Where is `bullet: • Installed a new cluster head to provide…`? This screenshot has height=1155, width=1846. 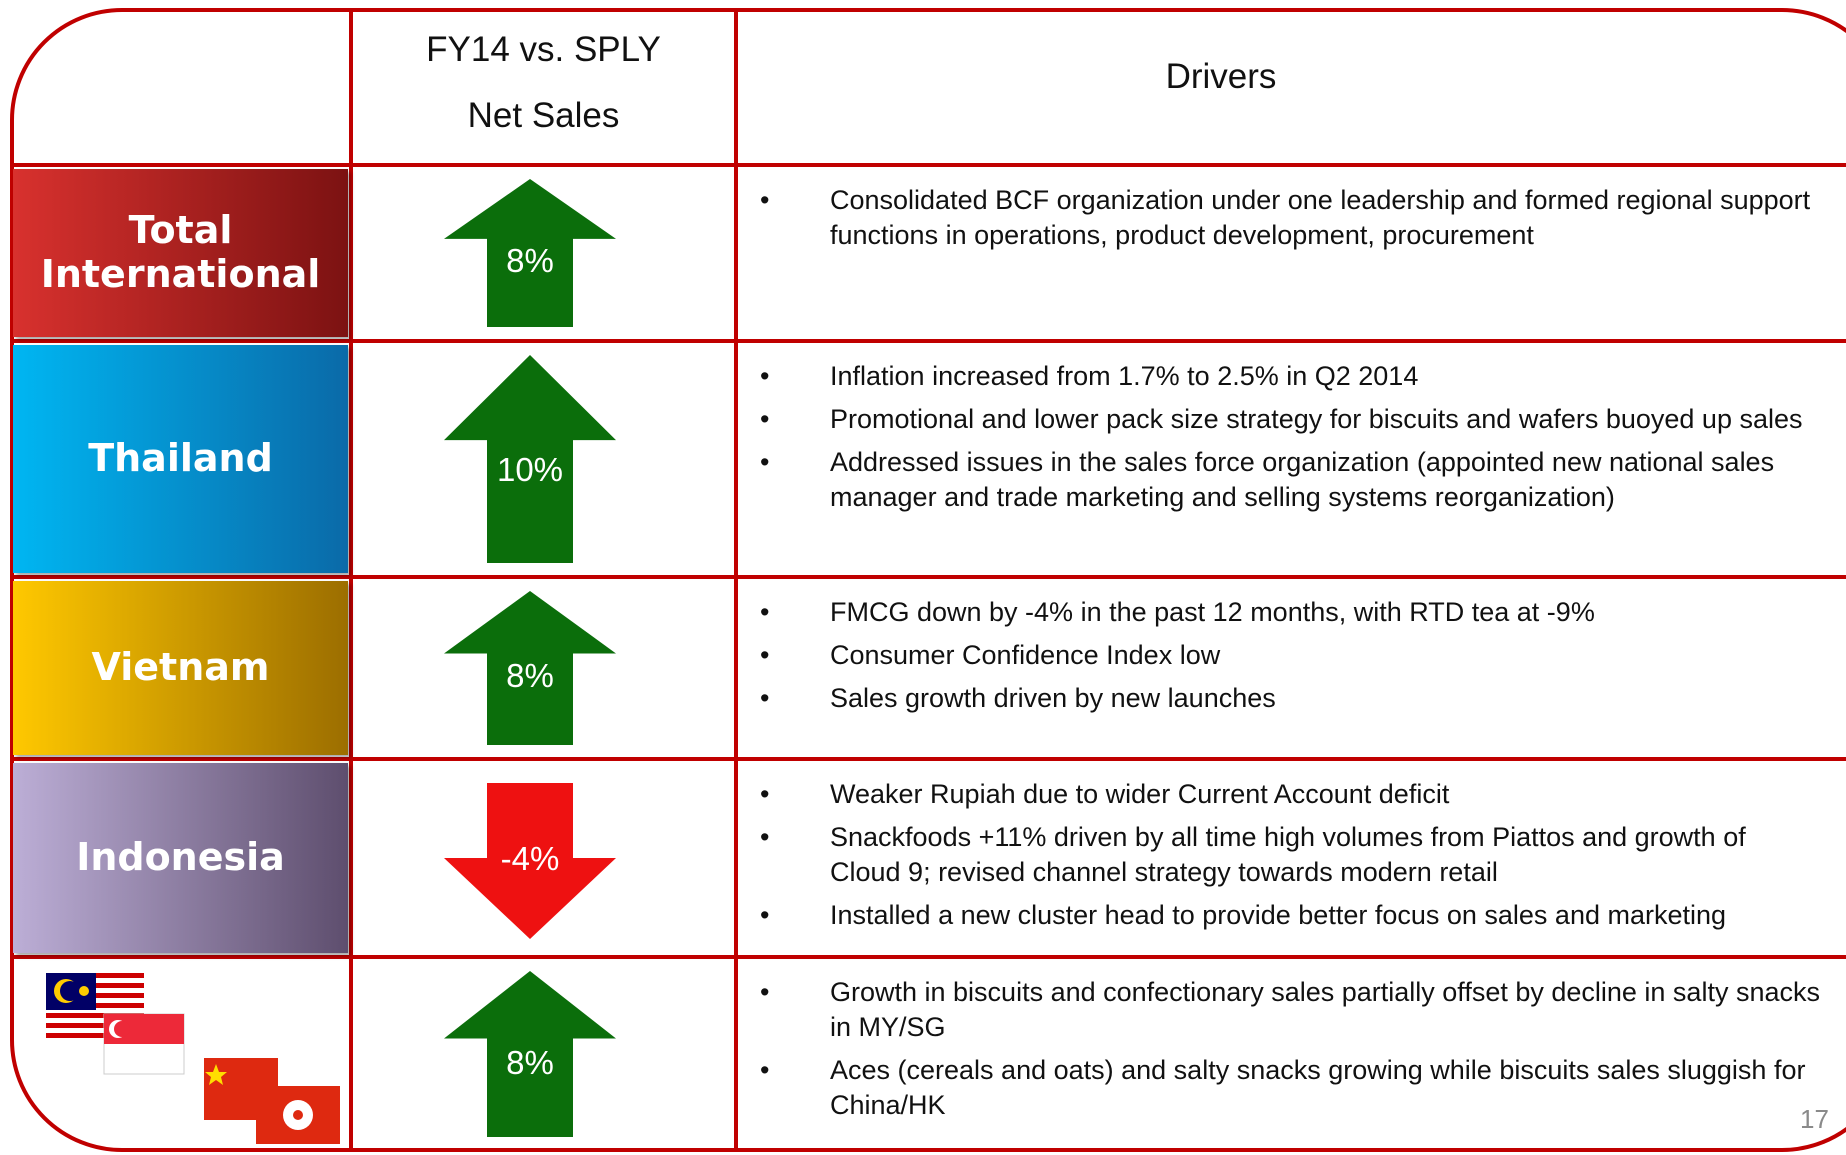 bullet: • Installed a new cluster head to provide… is located at coordinates (1282, 915).